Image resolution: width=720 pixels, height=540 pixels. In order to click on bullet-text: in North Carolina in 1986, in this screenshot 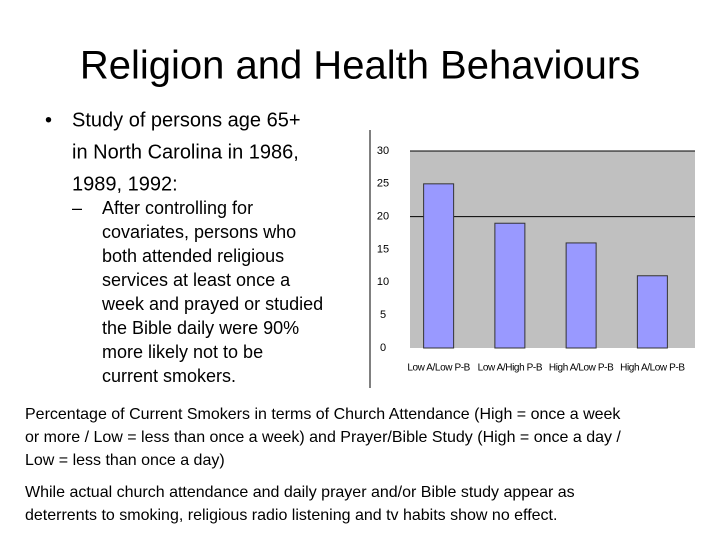, I will do `click(185, 152)`.